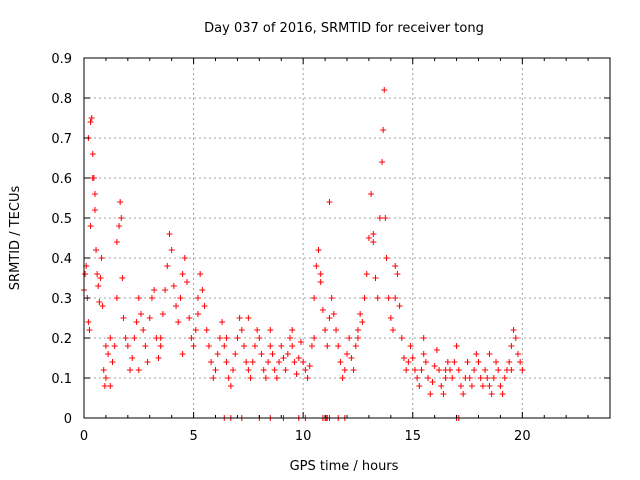  Describe the element at coordinates (61, 179) in the screenshot. I see `y-tick-label: 0.6` at that location.